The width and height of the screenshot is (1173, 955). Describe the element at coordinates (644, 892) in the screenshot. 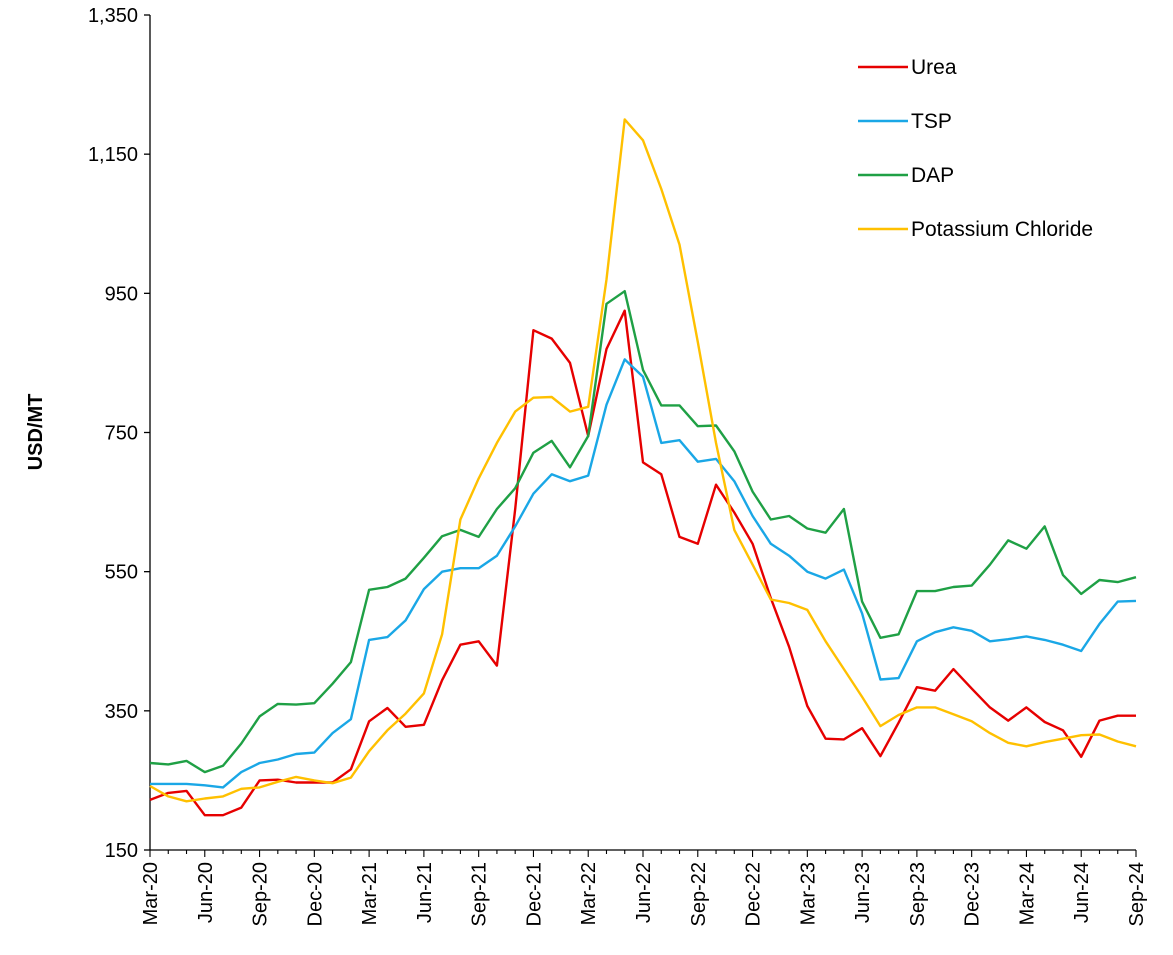

I see `x-tick-label: Jun-22` at that location.